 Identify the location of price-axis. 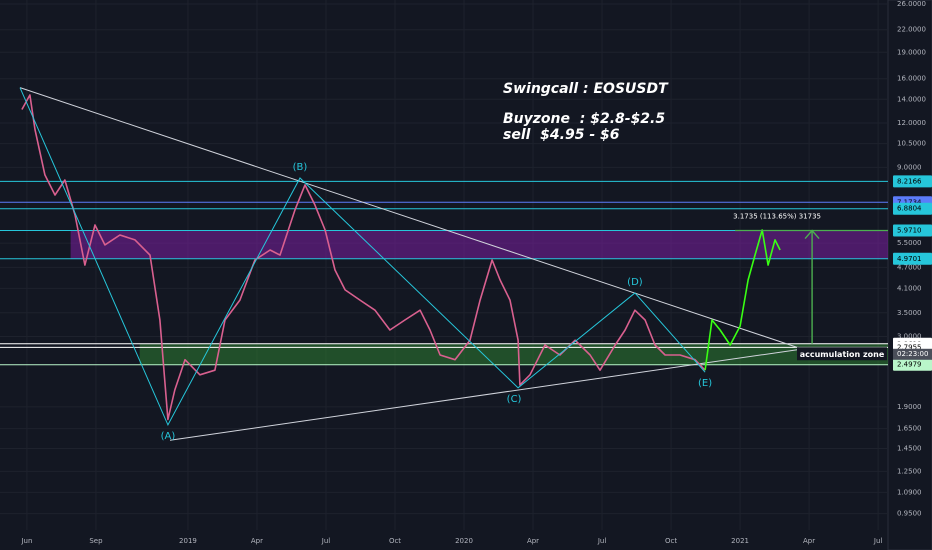
(909, 275).